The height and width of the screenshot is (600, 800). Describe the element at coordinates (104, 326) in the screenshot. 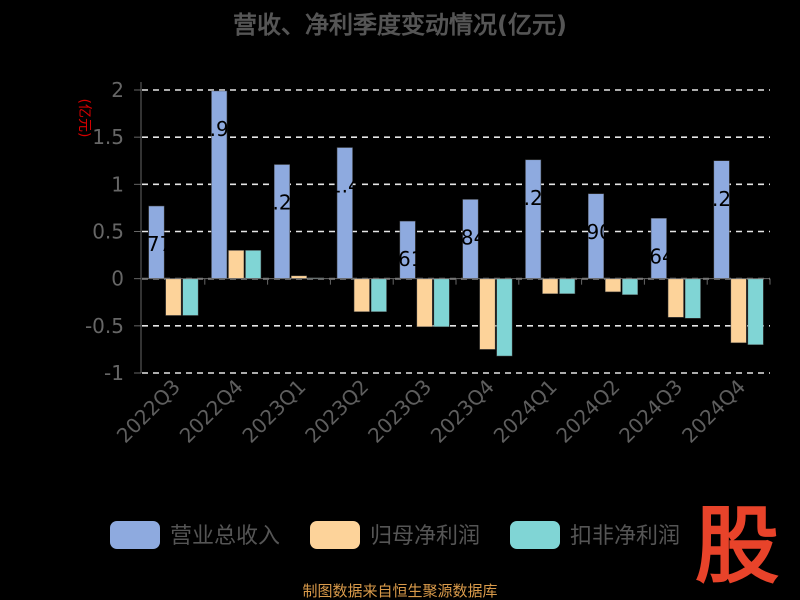

I see `y-tick-label: -0.5` at that location.